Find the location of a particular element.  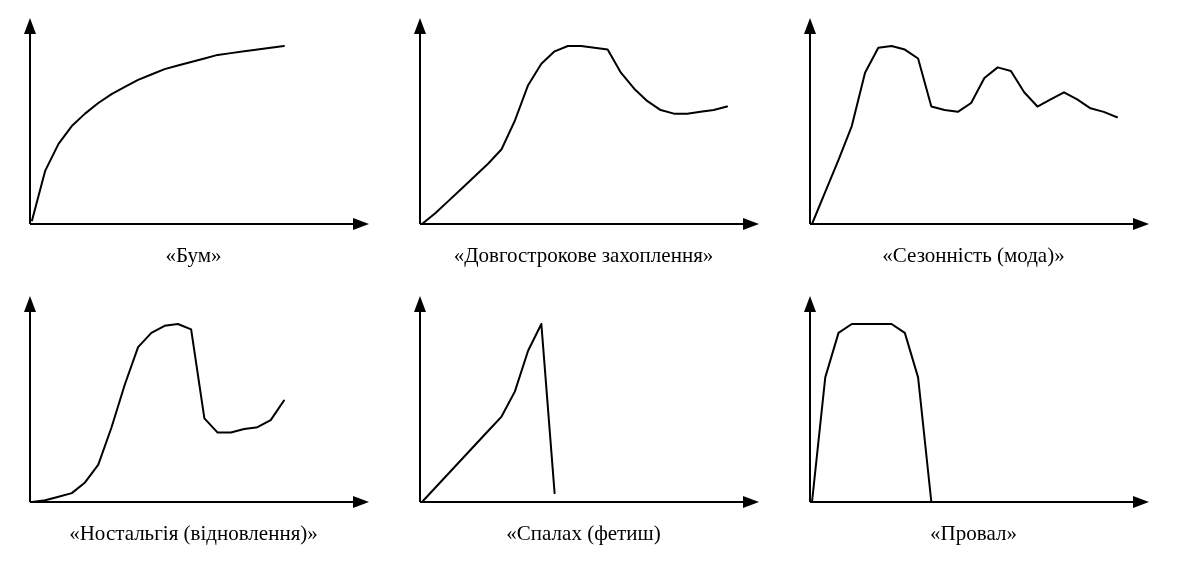

x-axis-title: «Довгострокове захоплення» is located at coordinates (583, 255).